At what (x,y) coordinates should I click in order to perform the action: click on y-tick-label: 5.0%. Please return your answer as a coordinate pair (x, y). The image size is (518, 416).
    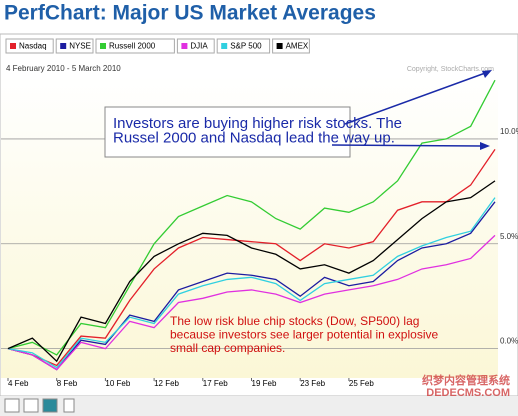
    Looking at the image, I should click on (509, 236).